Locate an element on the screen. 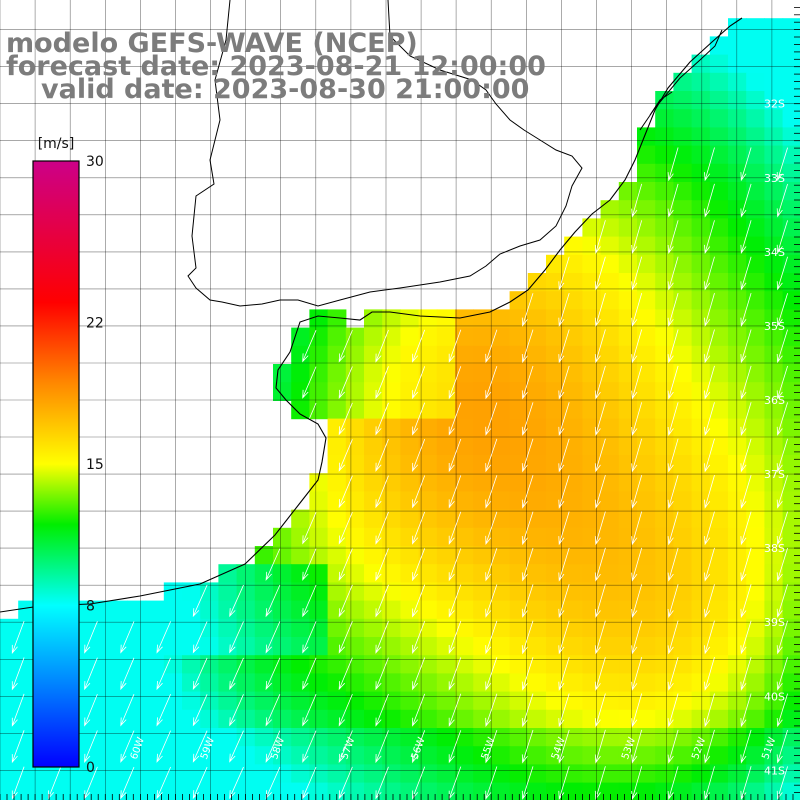 The image size is (800, 800). lat-label-7: 39S is located at coordinates (774, 622).